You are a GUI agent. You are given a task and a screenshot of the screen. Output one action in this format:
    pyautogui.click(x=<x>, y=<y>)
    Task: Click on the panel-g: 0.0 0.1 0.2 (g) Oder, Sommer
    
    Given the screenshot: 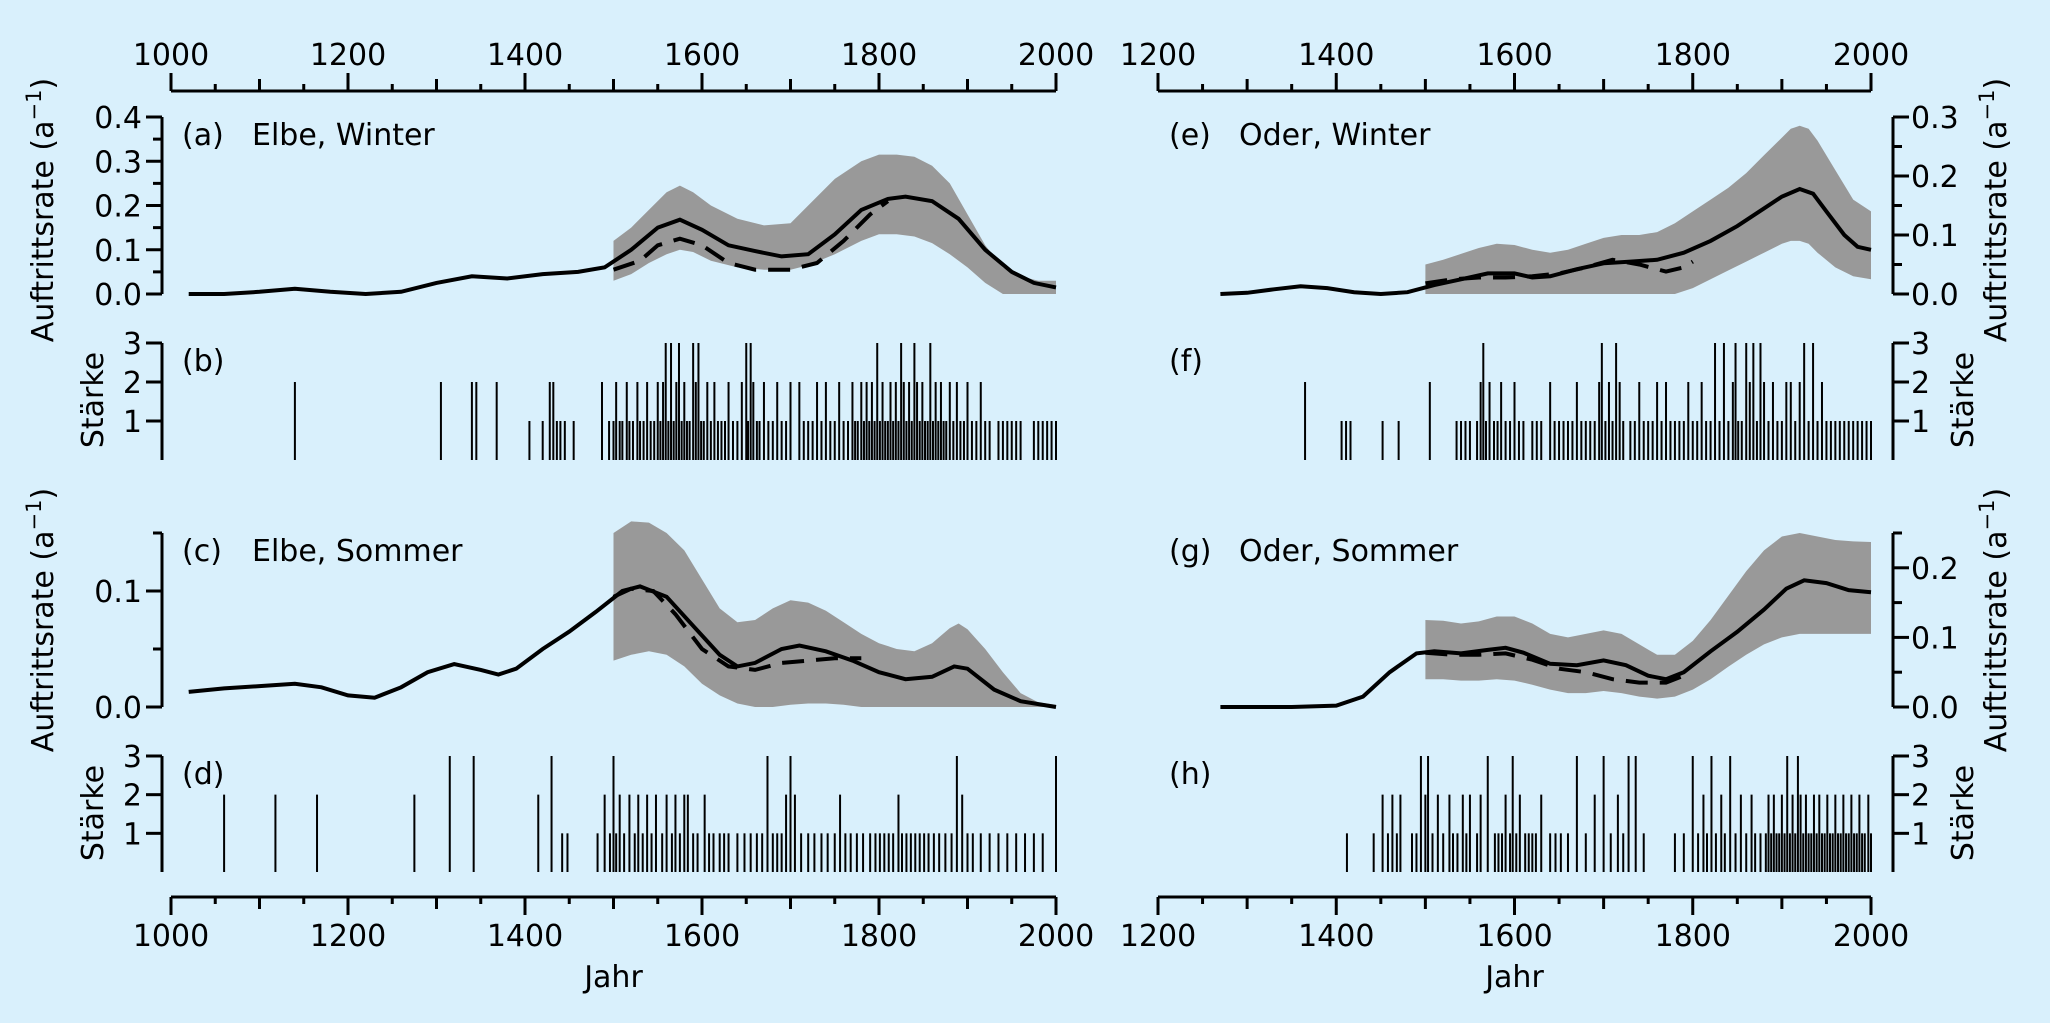 What is the action you would take?
    pyautogui.click(x=1564, y=628)
    